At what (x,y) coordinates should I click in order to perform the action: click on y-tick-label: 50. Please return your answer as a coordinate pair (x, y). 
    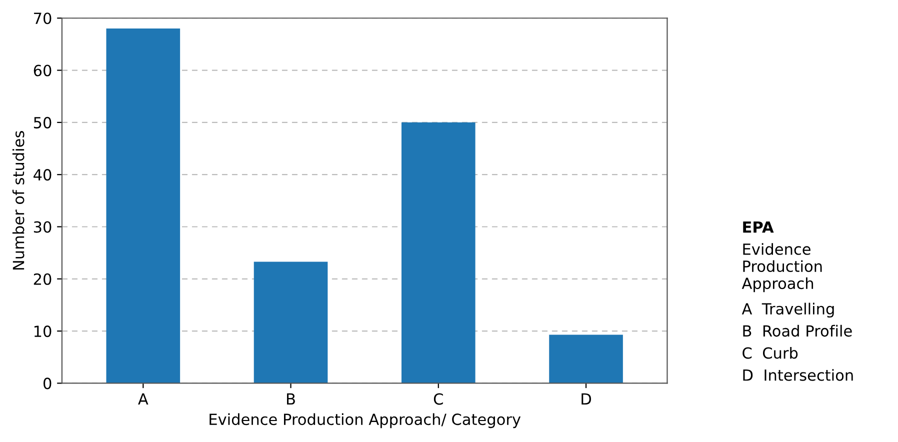
    Looking at the image, I should click on (43, 122).